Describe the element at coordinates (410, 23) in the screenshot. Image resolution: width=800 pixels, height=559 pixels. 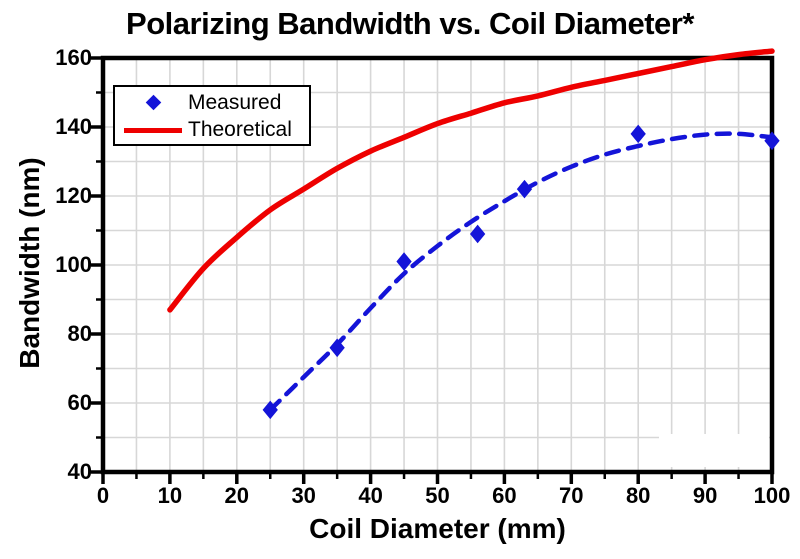
I see `chart-title: Polarizing Bandwidth vs. Coil Diameter*` at that location.